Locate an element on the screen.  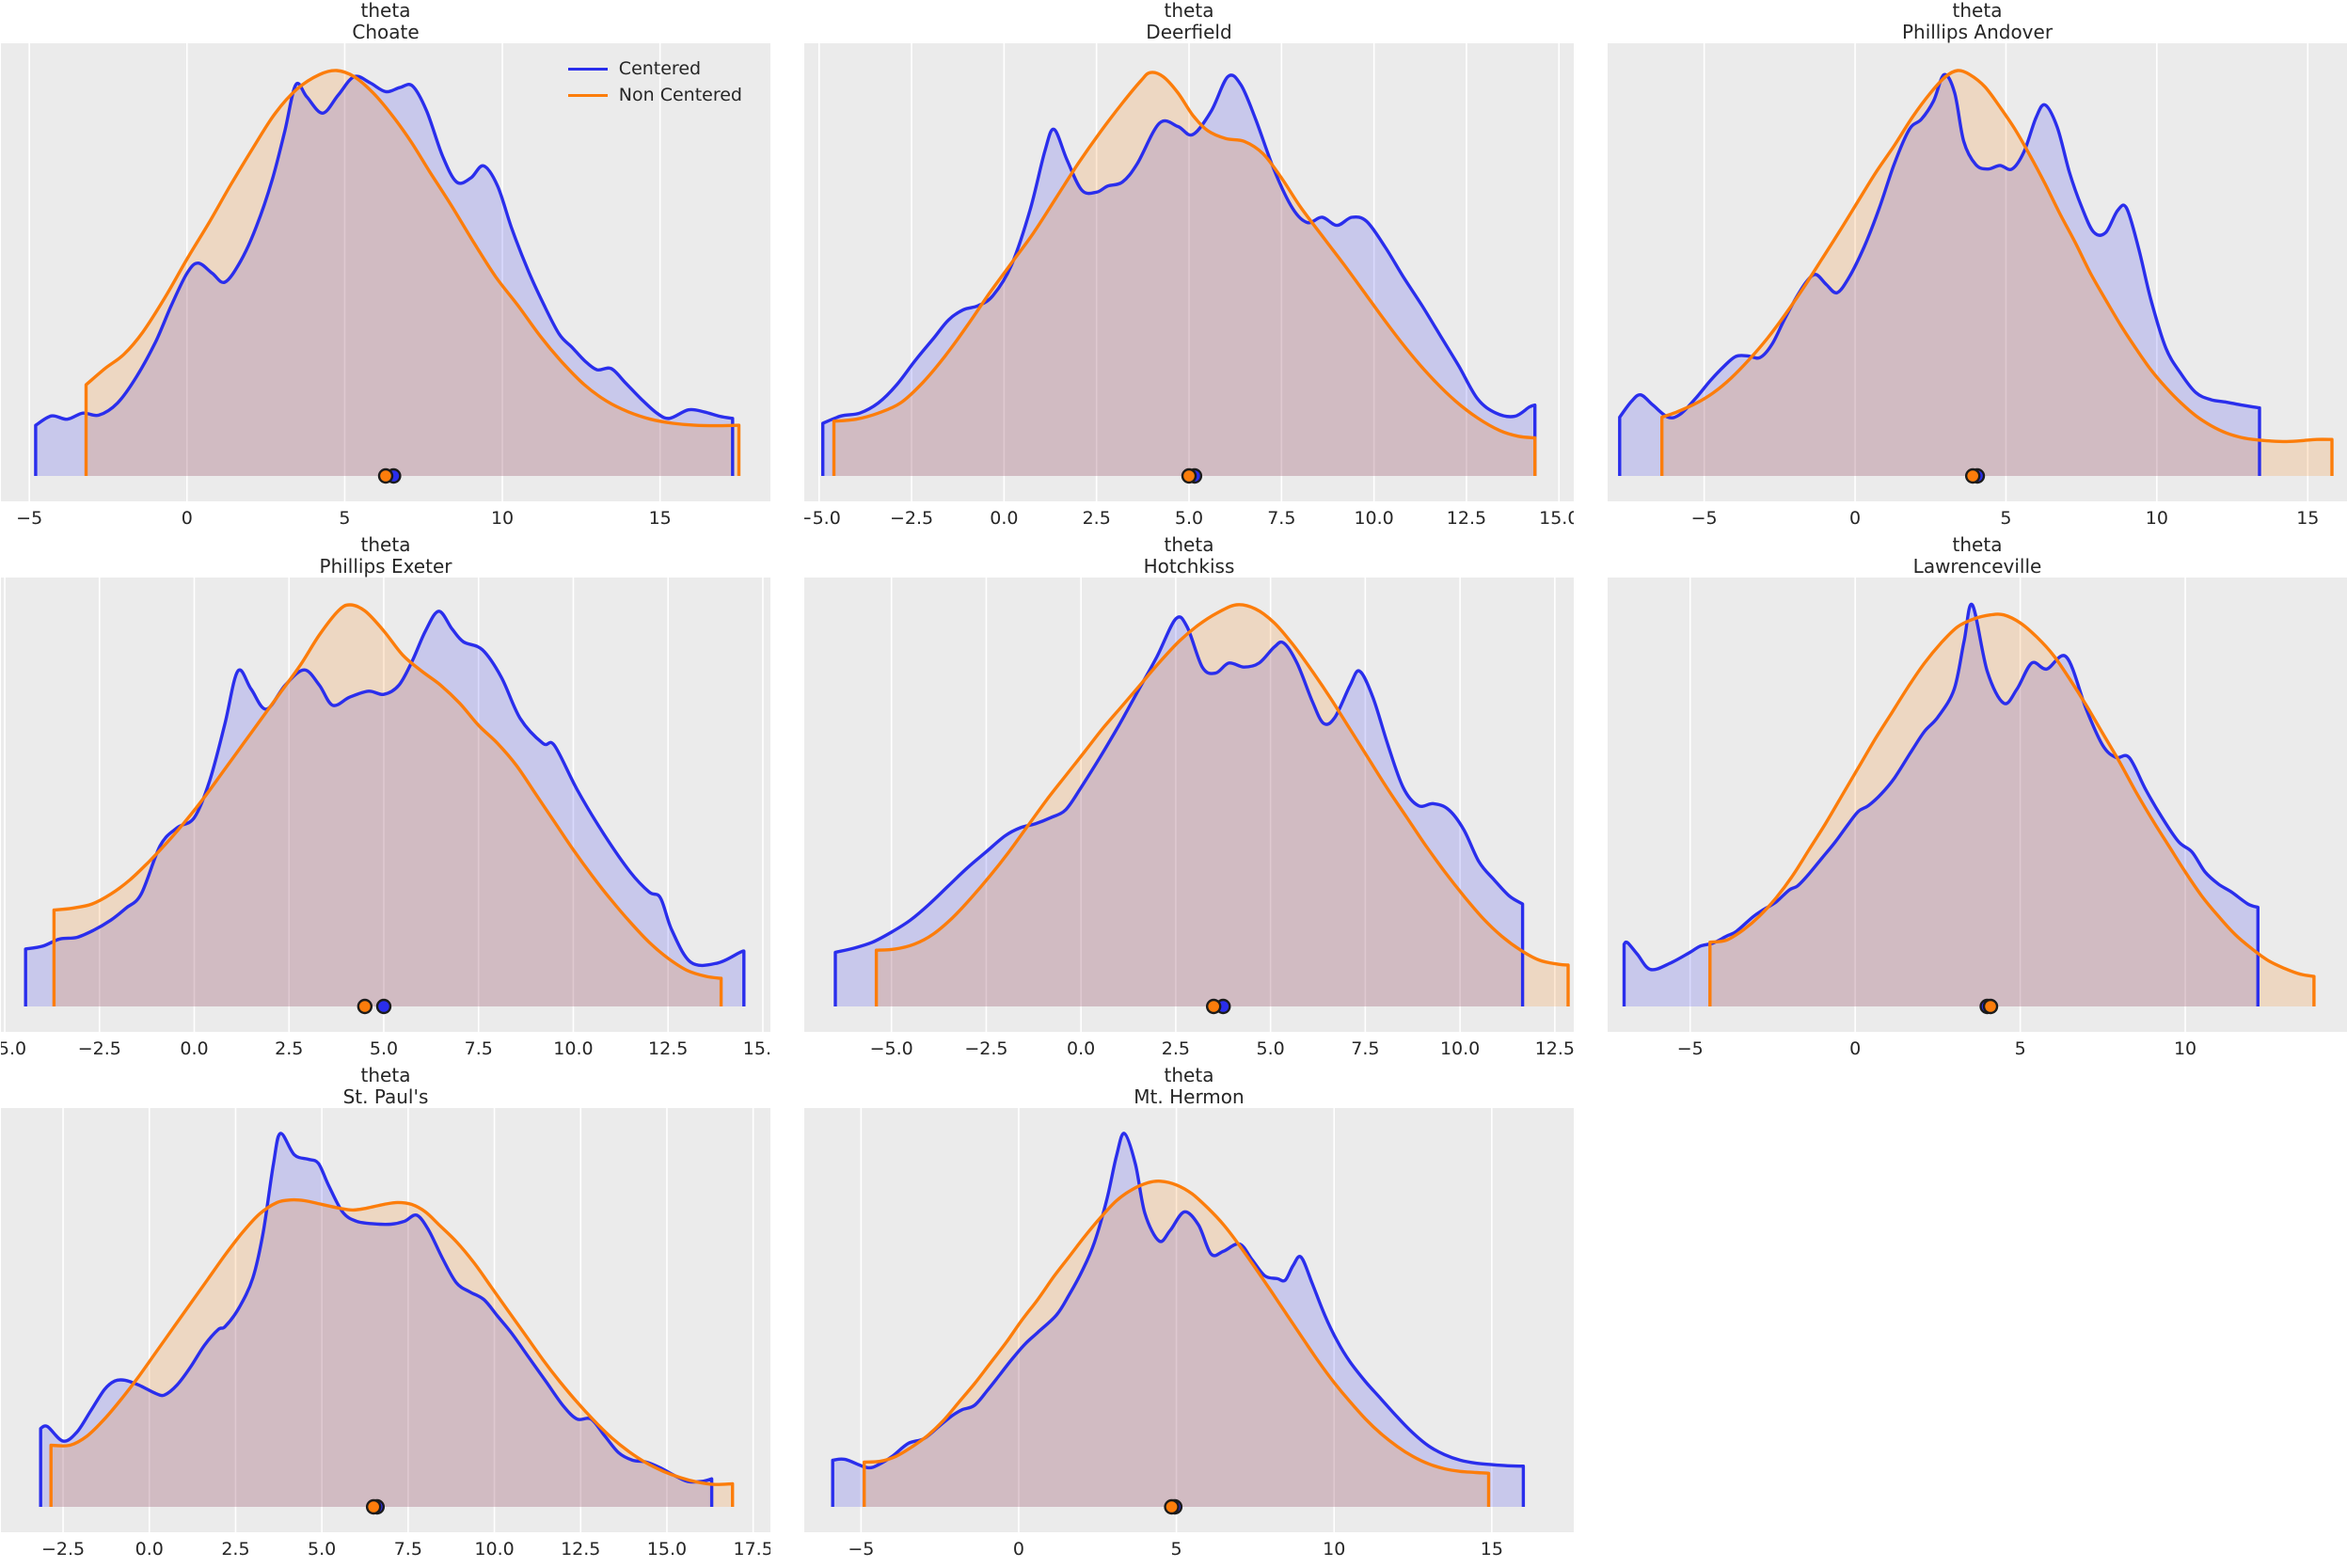
legend-item: Centered is located at coordinates (655, 68).